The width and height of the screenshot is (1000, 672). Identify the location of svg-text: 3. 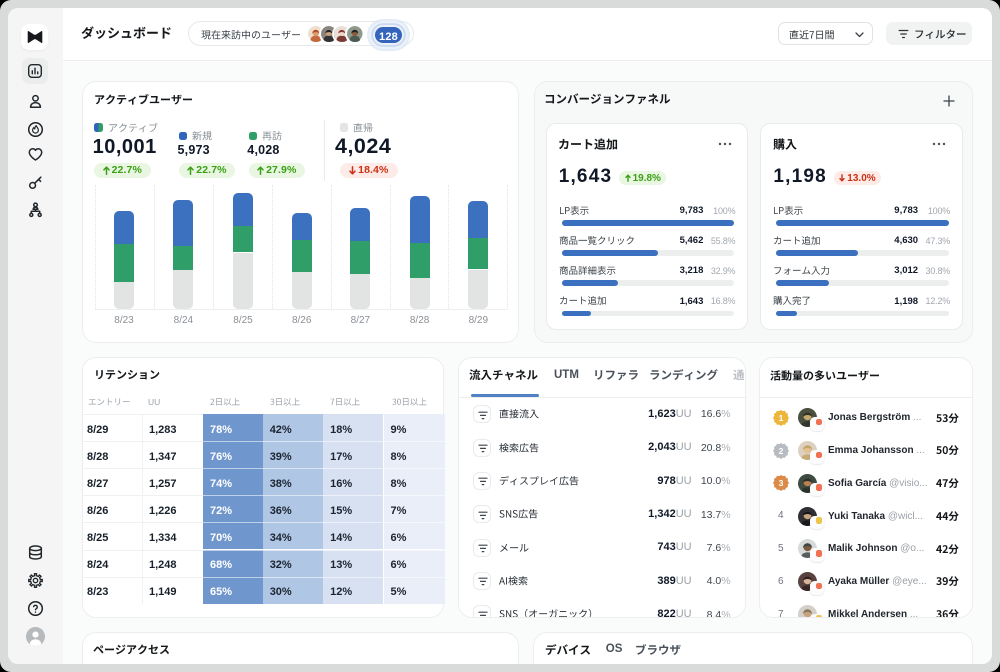
(780, 483).